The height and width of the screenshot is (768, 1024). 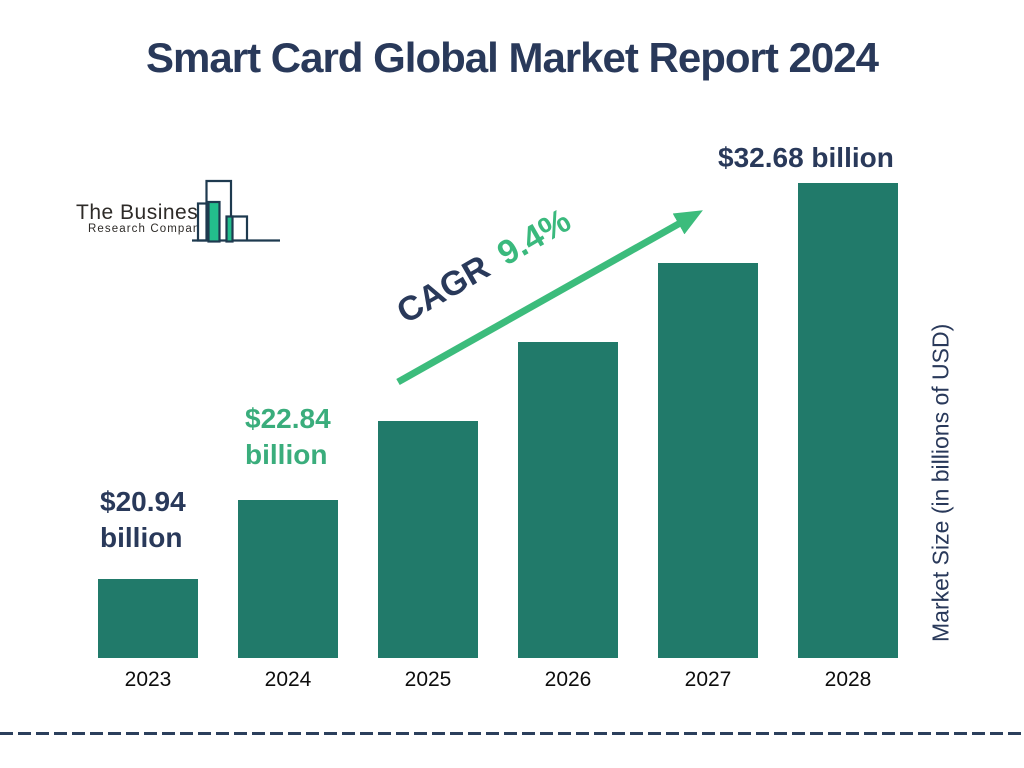 What do you see at coordinates (512, 57) in the screenshot?
I see `chart-title: Smart Card Global Market Report 2024` at bounding box center [512, 57].